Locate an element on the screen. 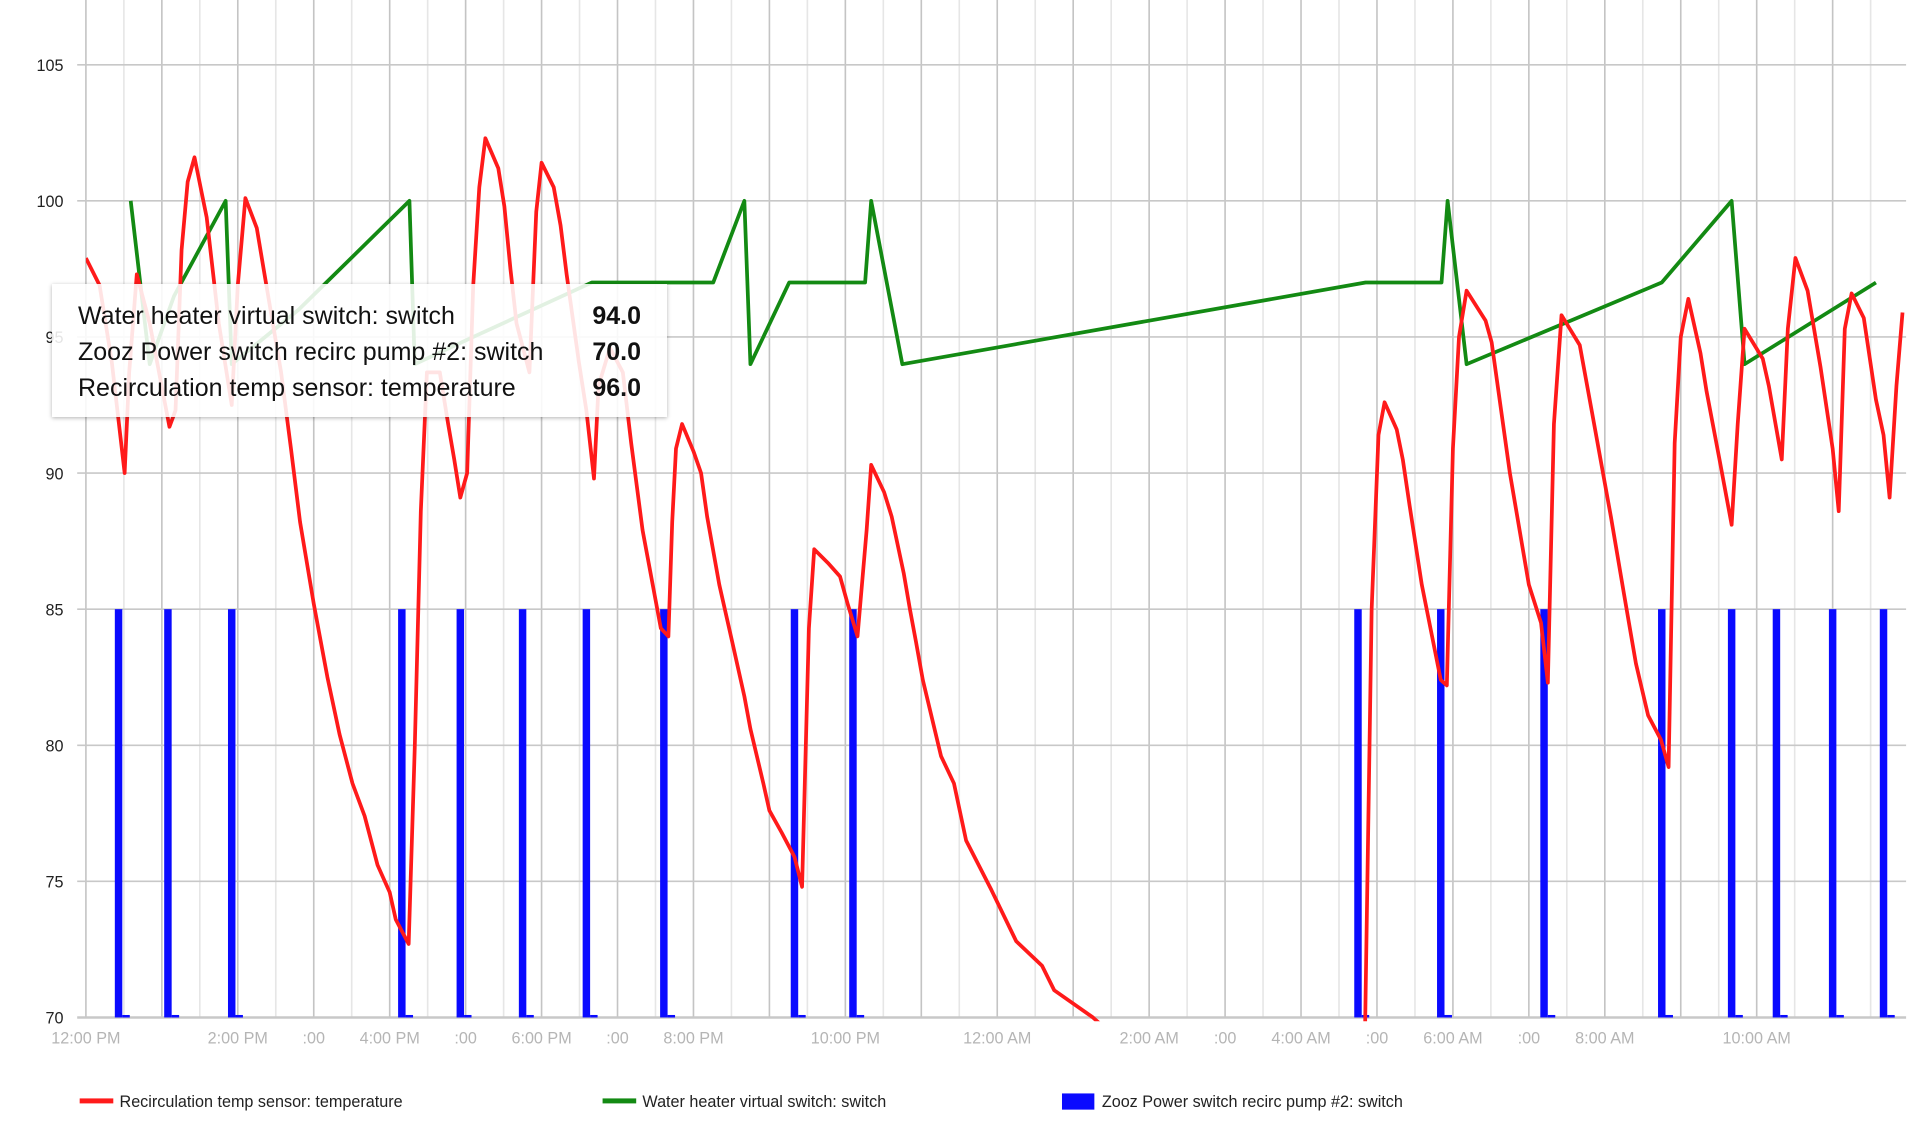 This screenshot has width=1931, height=1142. x-tick-label: 8:00 PM is located at coordinates (693, 1039).